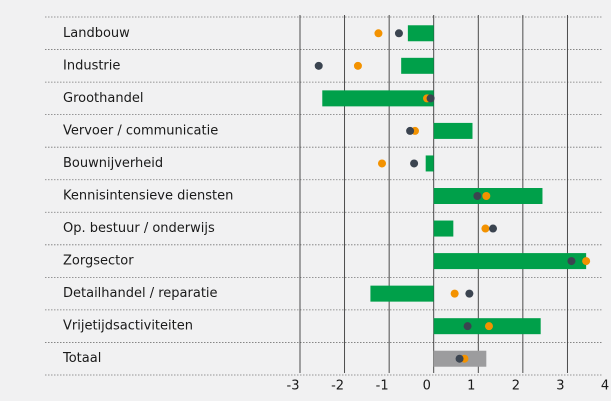  I want to click on category-label: Landbouw, so click(96, 33).